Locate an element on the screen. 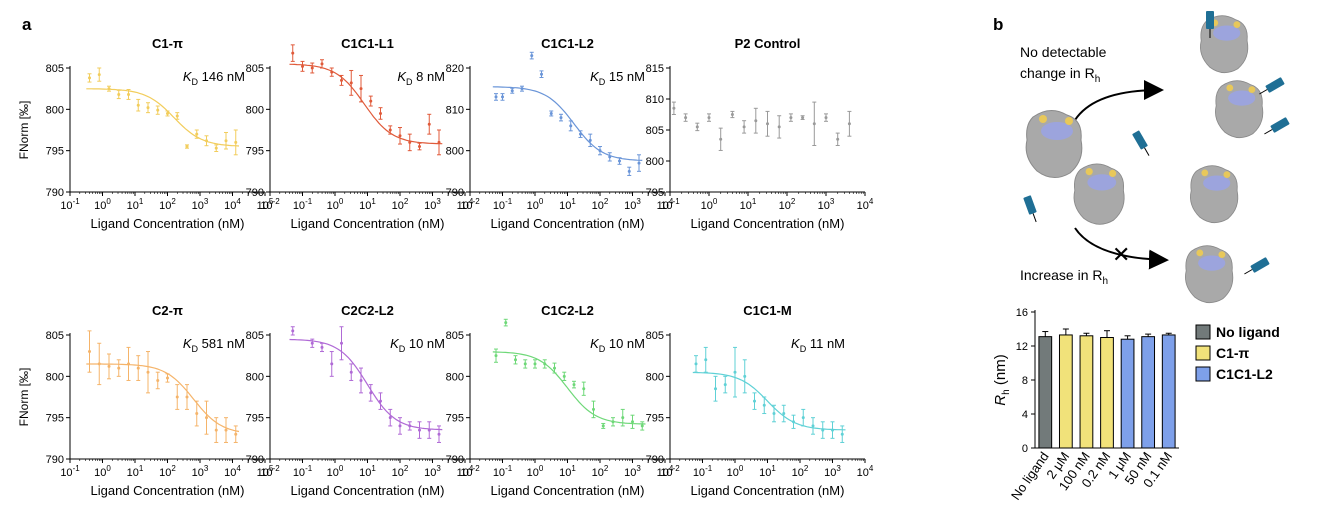 The width and height of the screenshot is (1325, 514). legend-swatch is located at coordinates (1203, 353).